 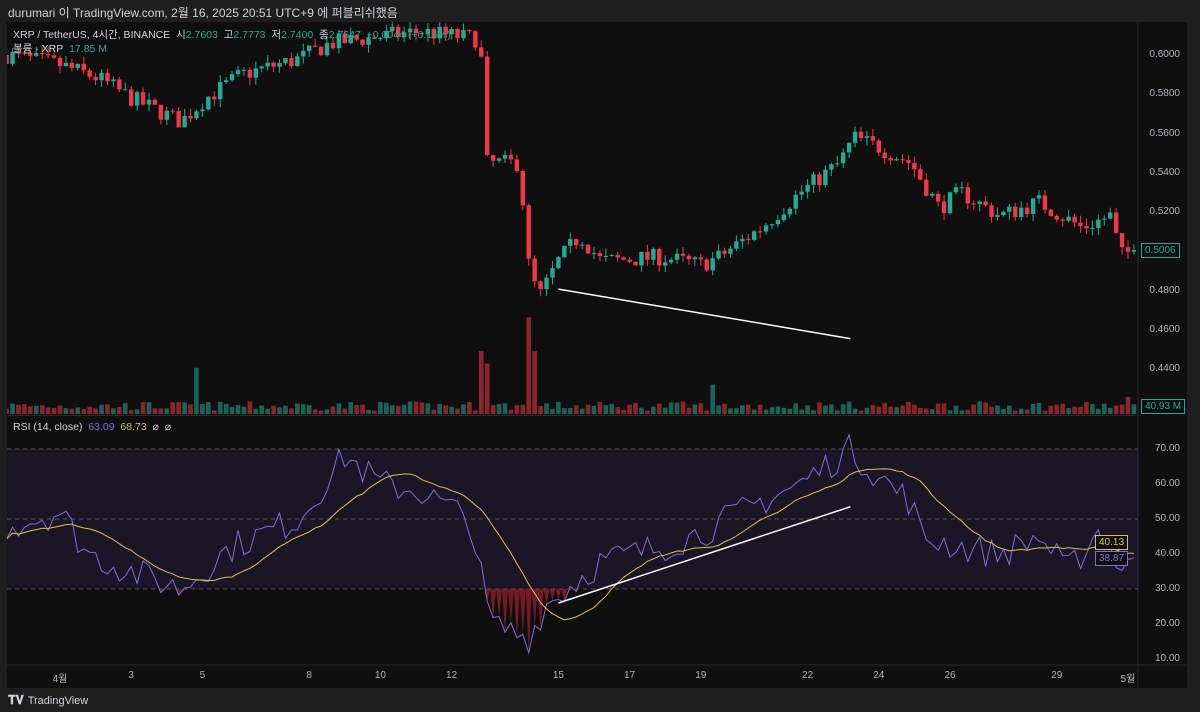 I want to click on volume-value: 17.85 M, so click(x=88, y=49).